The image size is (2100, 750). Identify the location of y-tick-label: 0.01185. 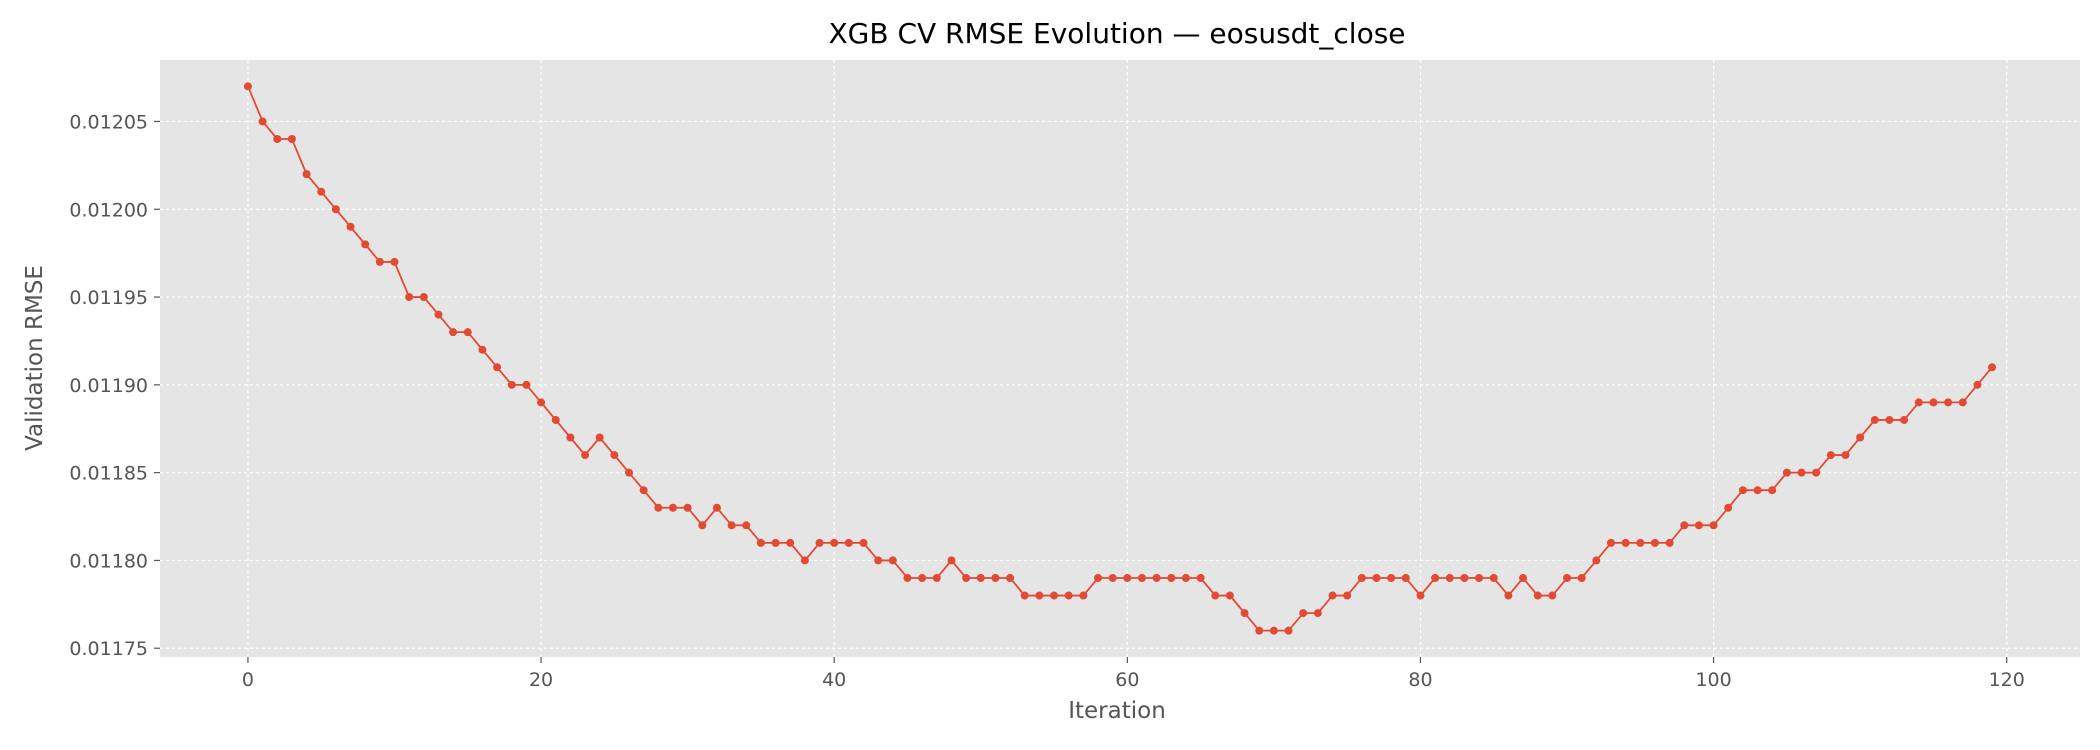
(108, 474).